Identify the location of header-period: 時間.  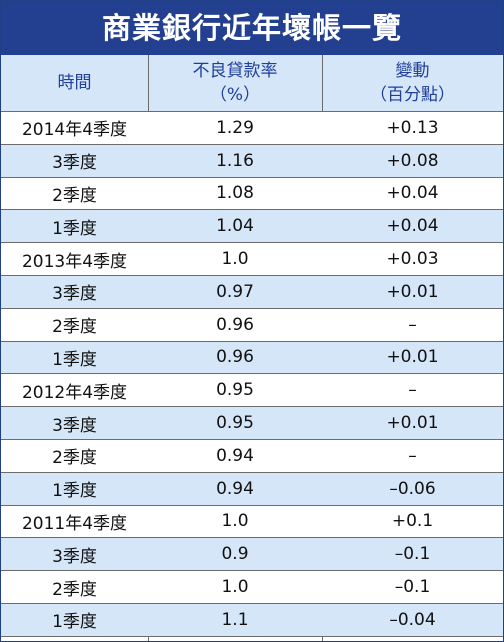
(74, 83).